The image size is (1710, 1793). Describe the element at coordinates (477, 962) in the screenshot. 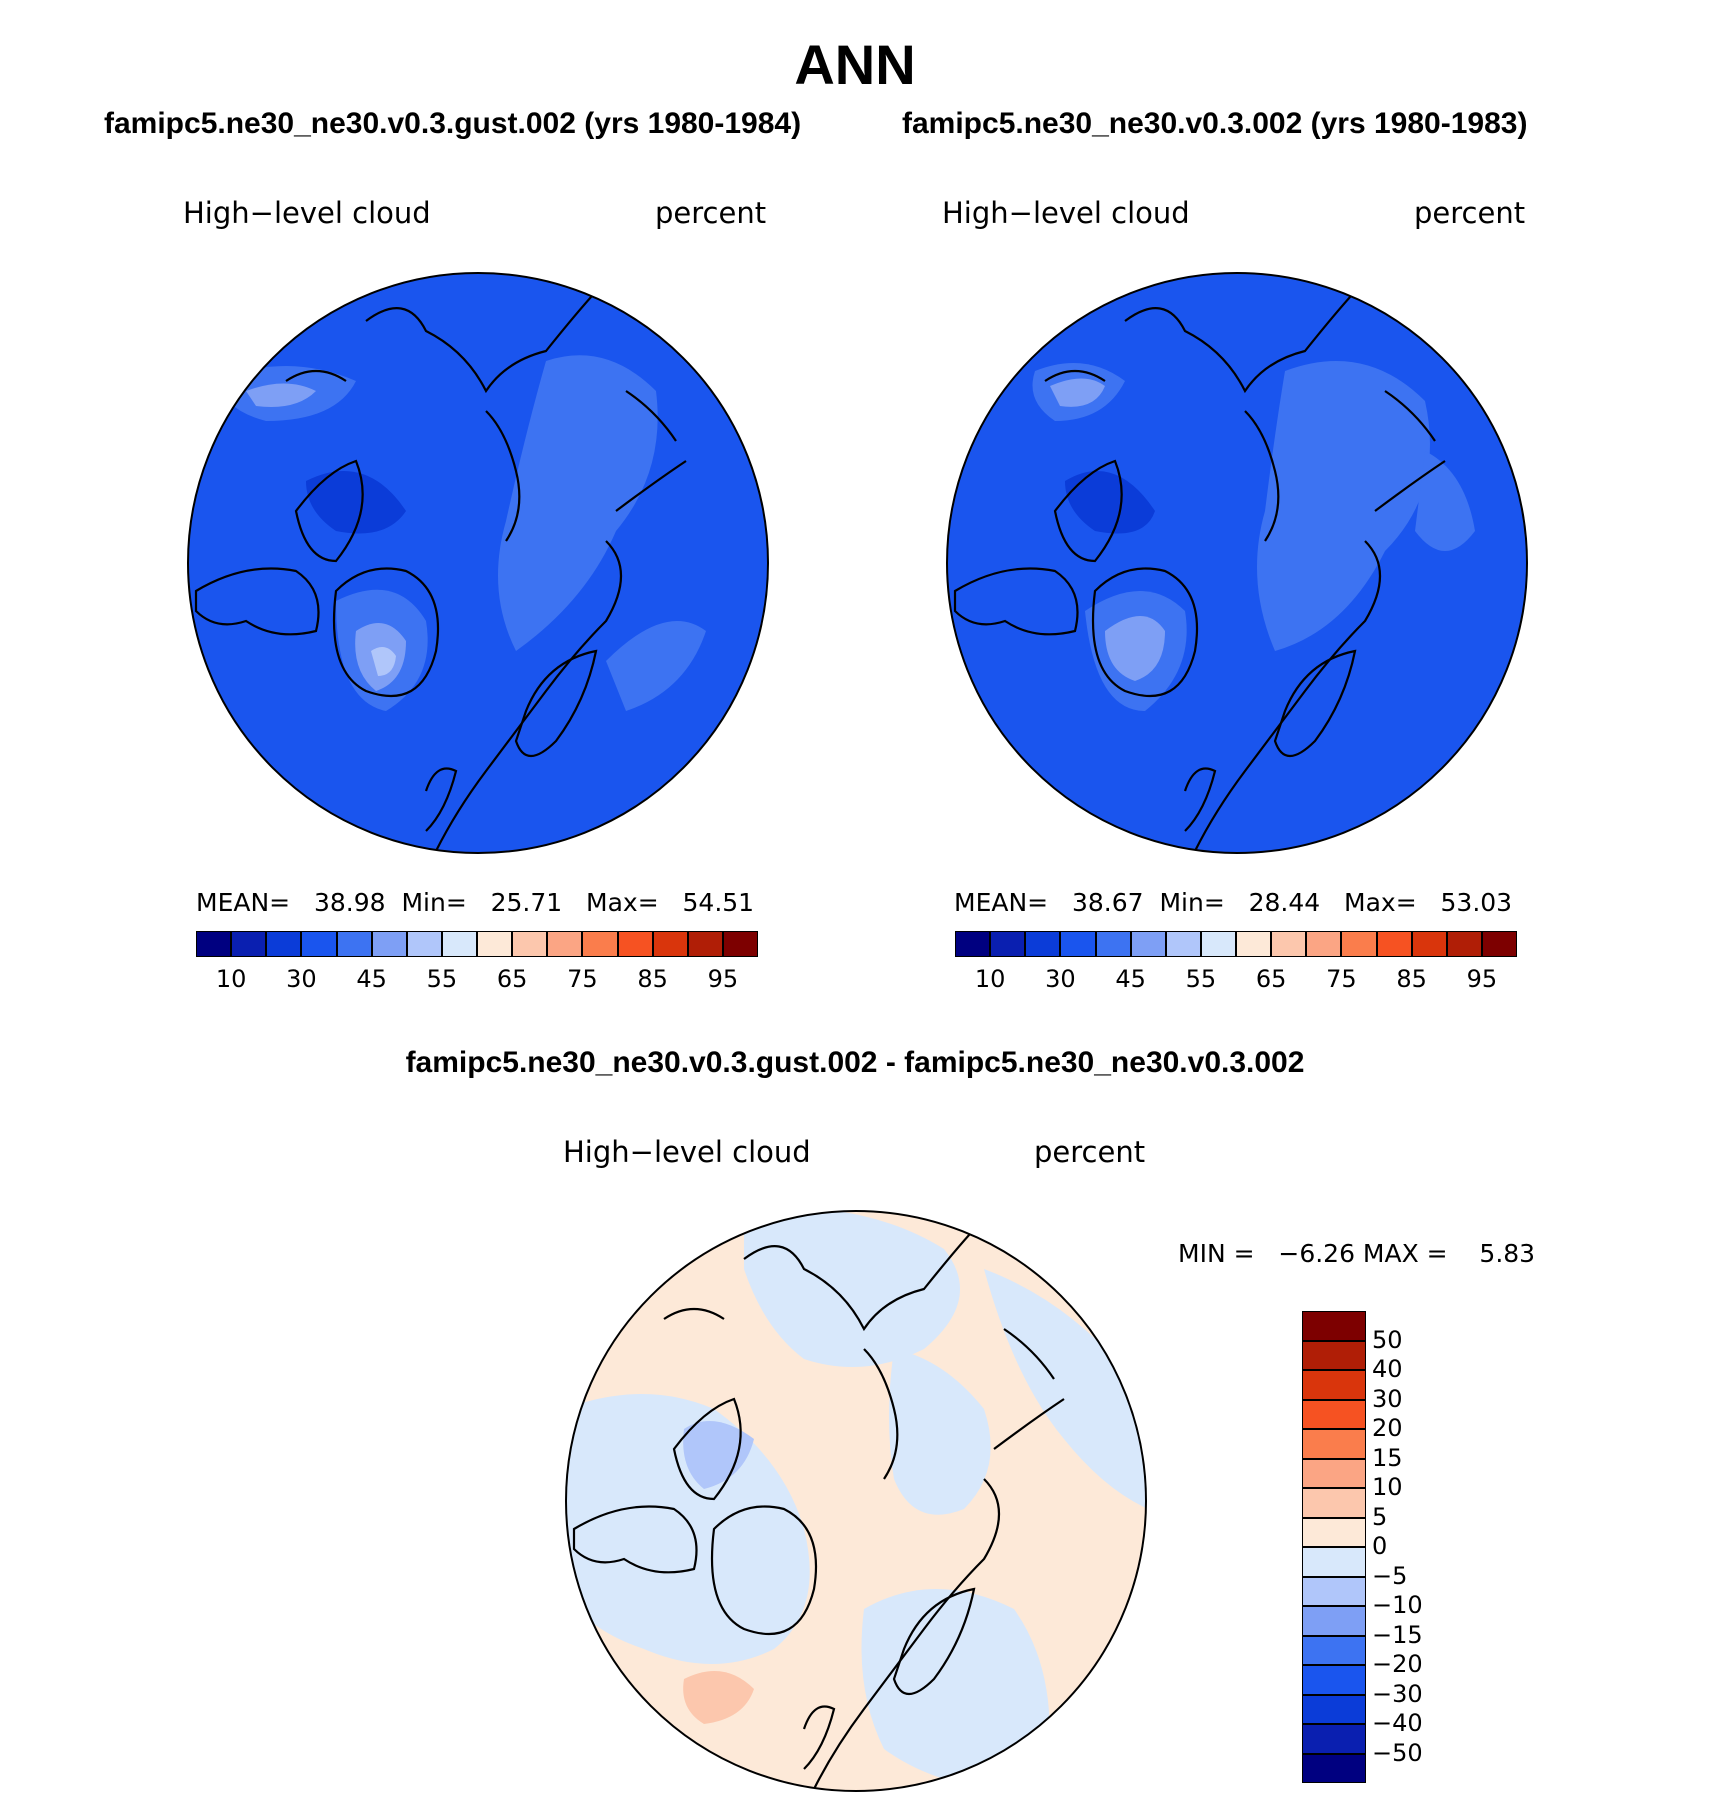

I see `left-colorbar: 10 30 45 55 65 75 85 95` at that location.